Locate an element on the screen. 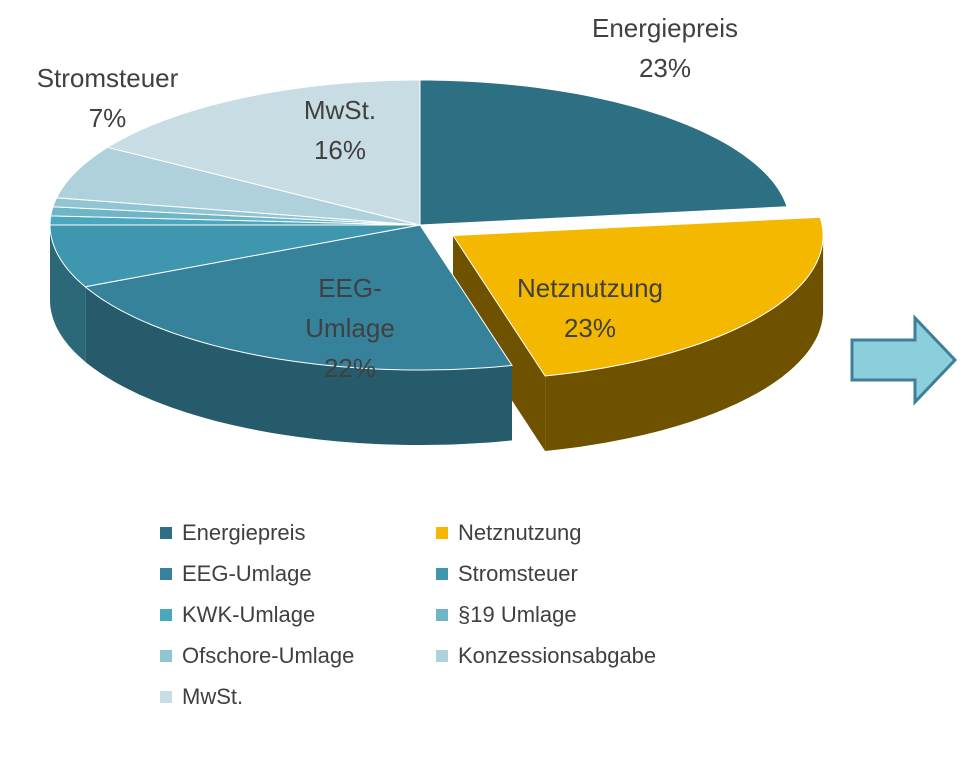 This screenshot has height=760, width=967. legend-label: KWK-Umlage is located at coordinates (249, 614).